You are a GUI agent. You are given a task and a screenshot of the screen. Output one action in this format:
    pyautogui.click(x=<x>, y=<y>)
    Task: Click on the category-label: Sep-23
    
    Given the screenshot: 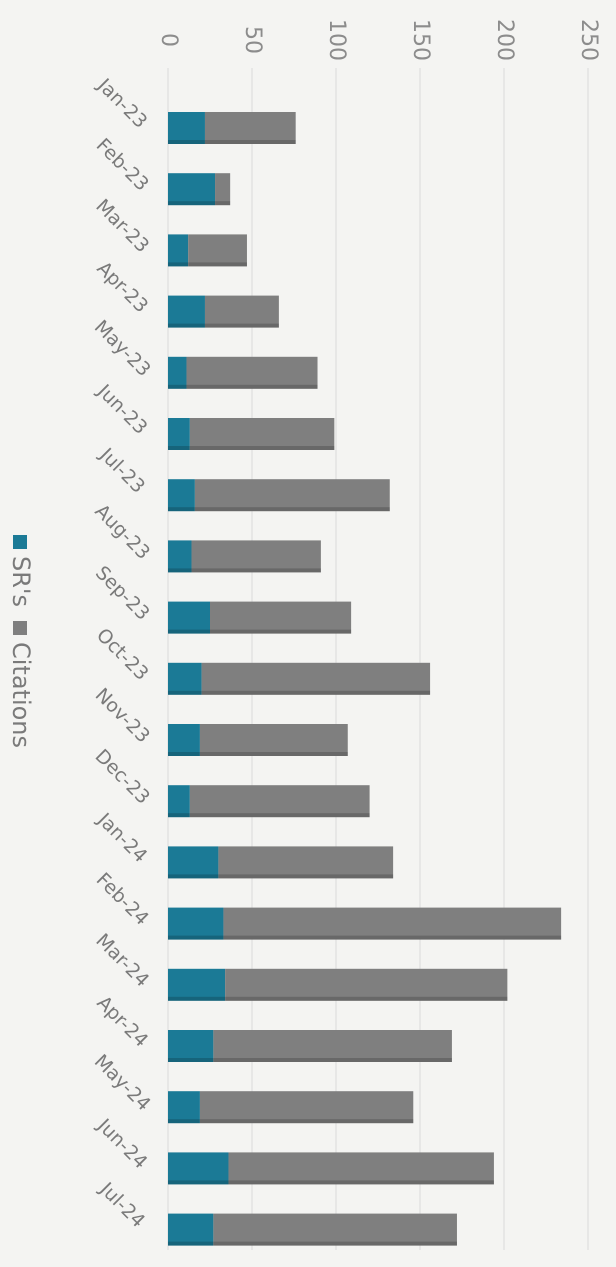 What is the action you would take?
    pyautogui.click(x=122, y=593)
    